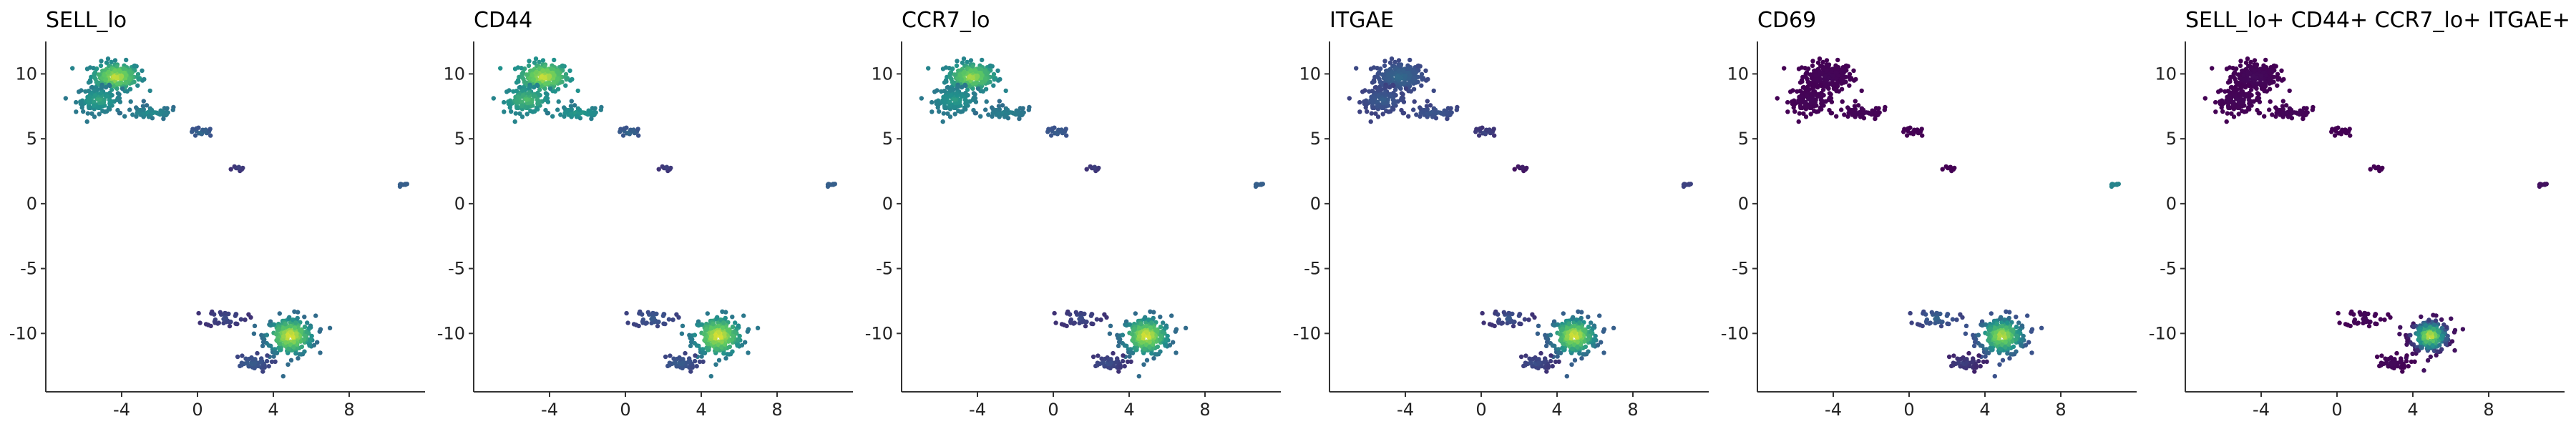 The width and height of the screenshot is (2576, 429). I want to click on y-tick-label: -5, so click(28, 269).